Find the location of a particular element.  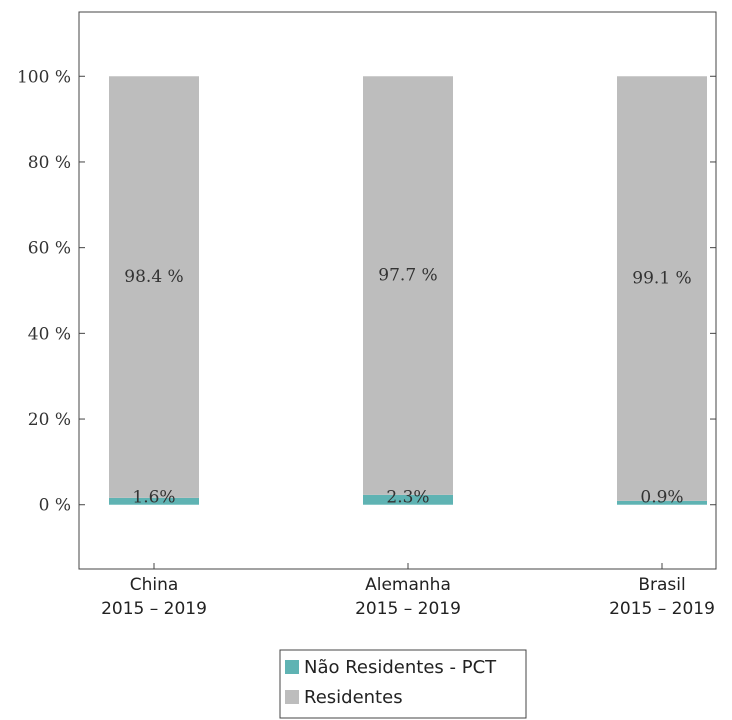

data-label: 1.6% is located at coordinates (153, 498).